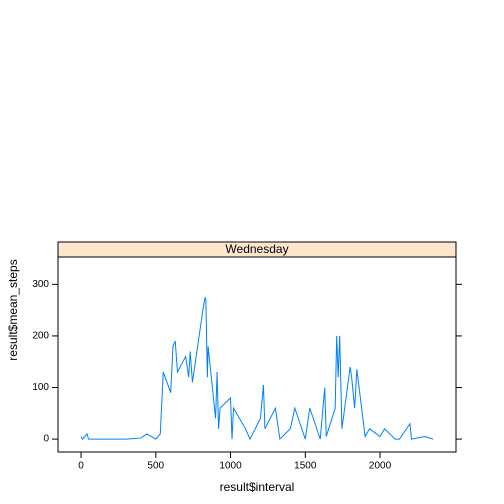 The image size is (504, 504). I want to click on y-tick-label: 200, so click(40, 336).